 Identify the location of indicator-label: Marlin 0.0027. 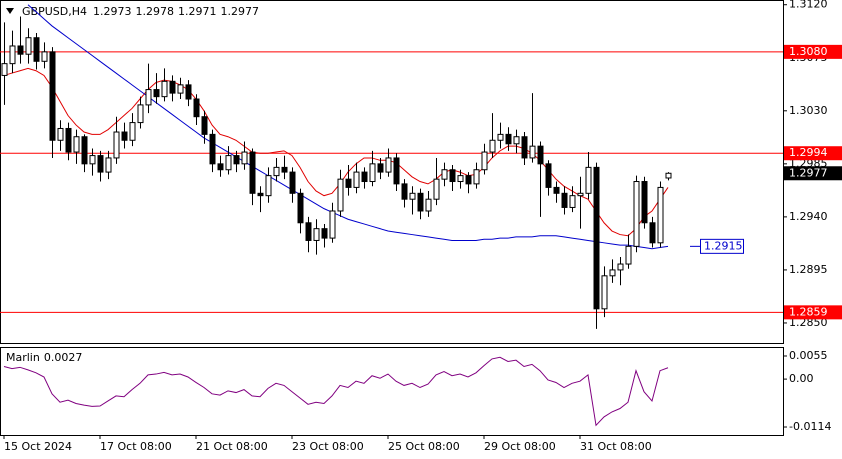
(44, 357).